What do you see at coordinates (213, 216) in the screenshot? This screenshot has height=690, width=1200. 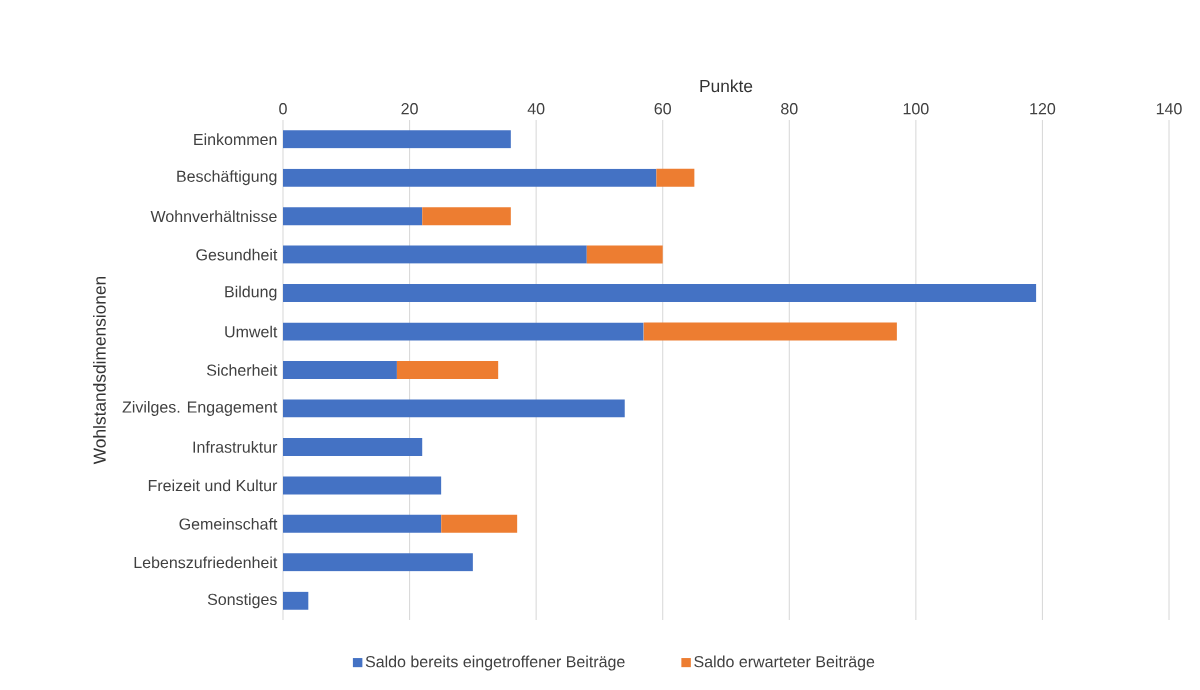 I see `y-tick-label: Wohnverhältnisse` at bounding box center [213, 216].